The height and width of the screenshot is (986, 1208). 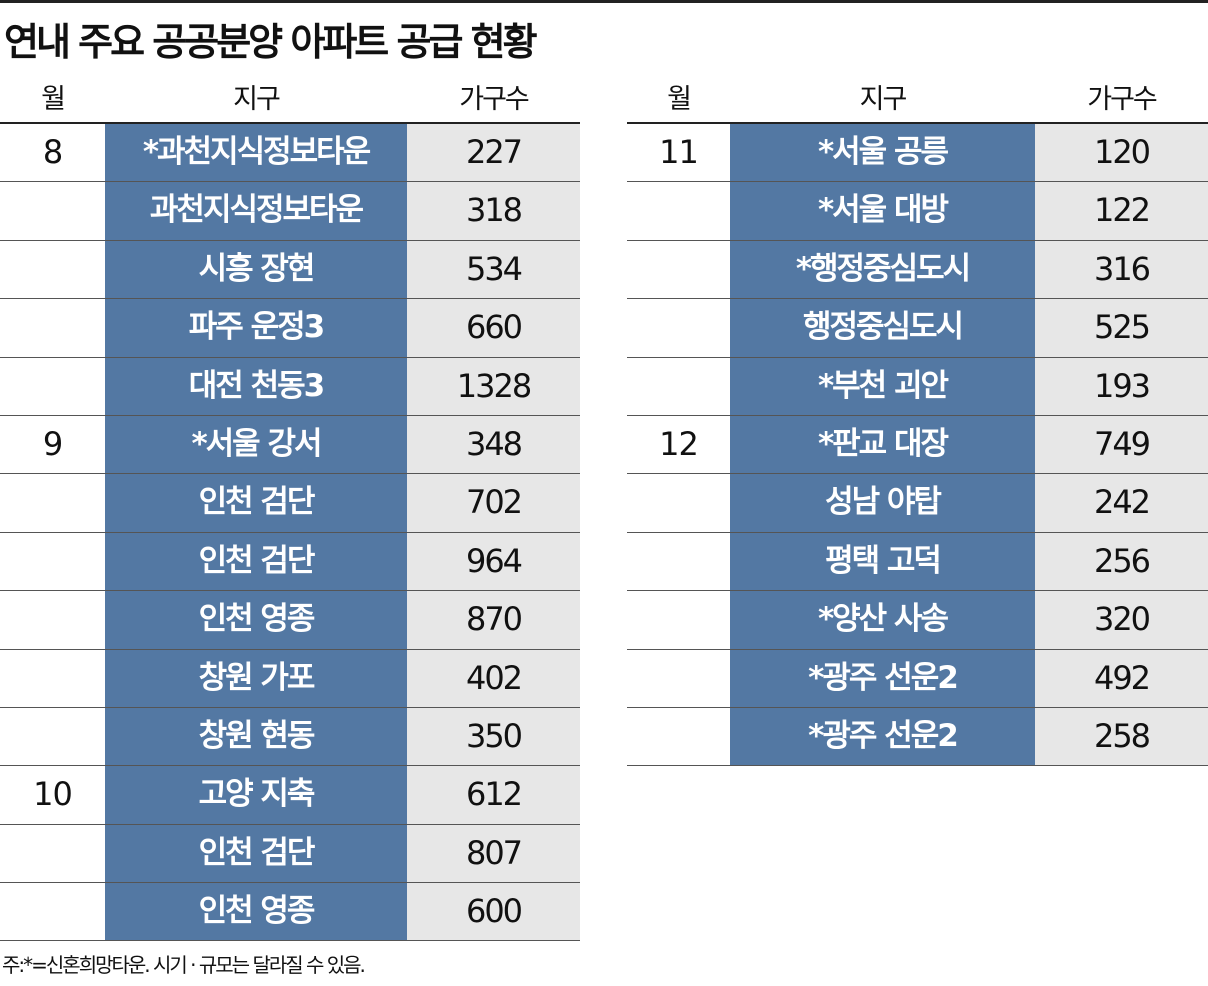 I want to click on units-cell: 193, so click(x=1121, y=386).